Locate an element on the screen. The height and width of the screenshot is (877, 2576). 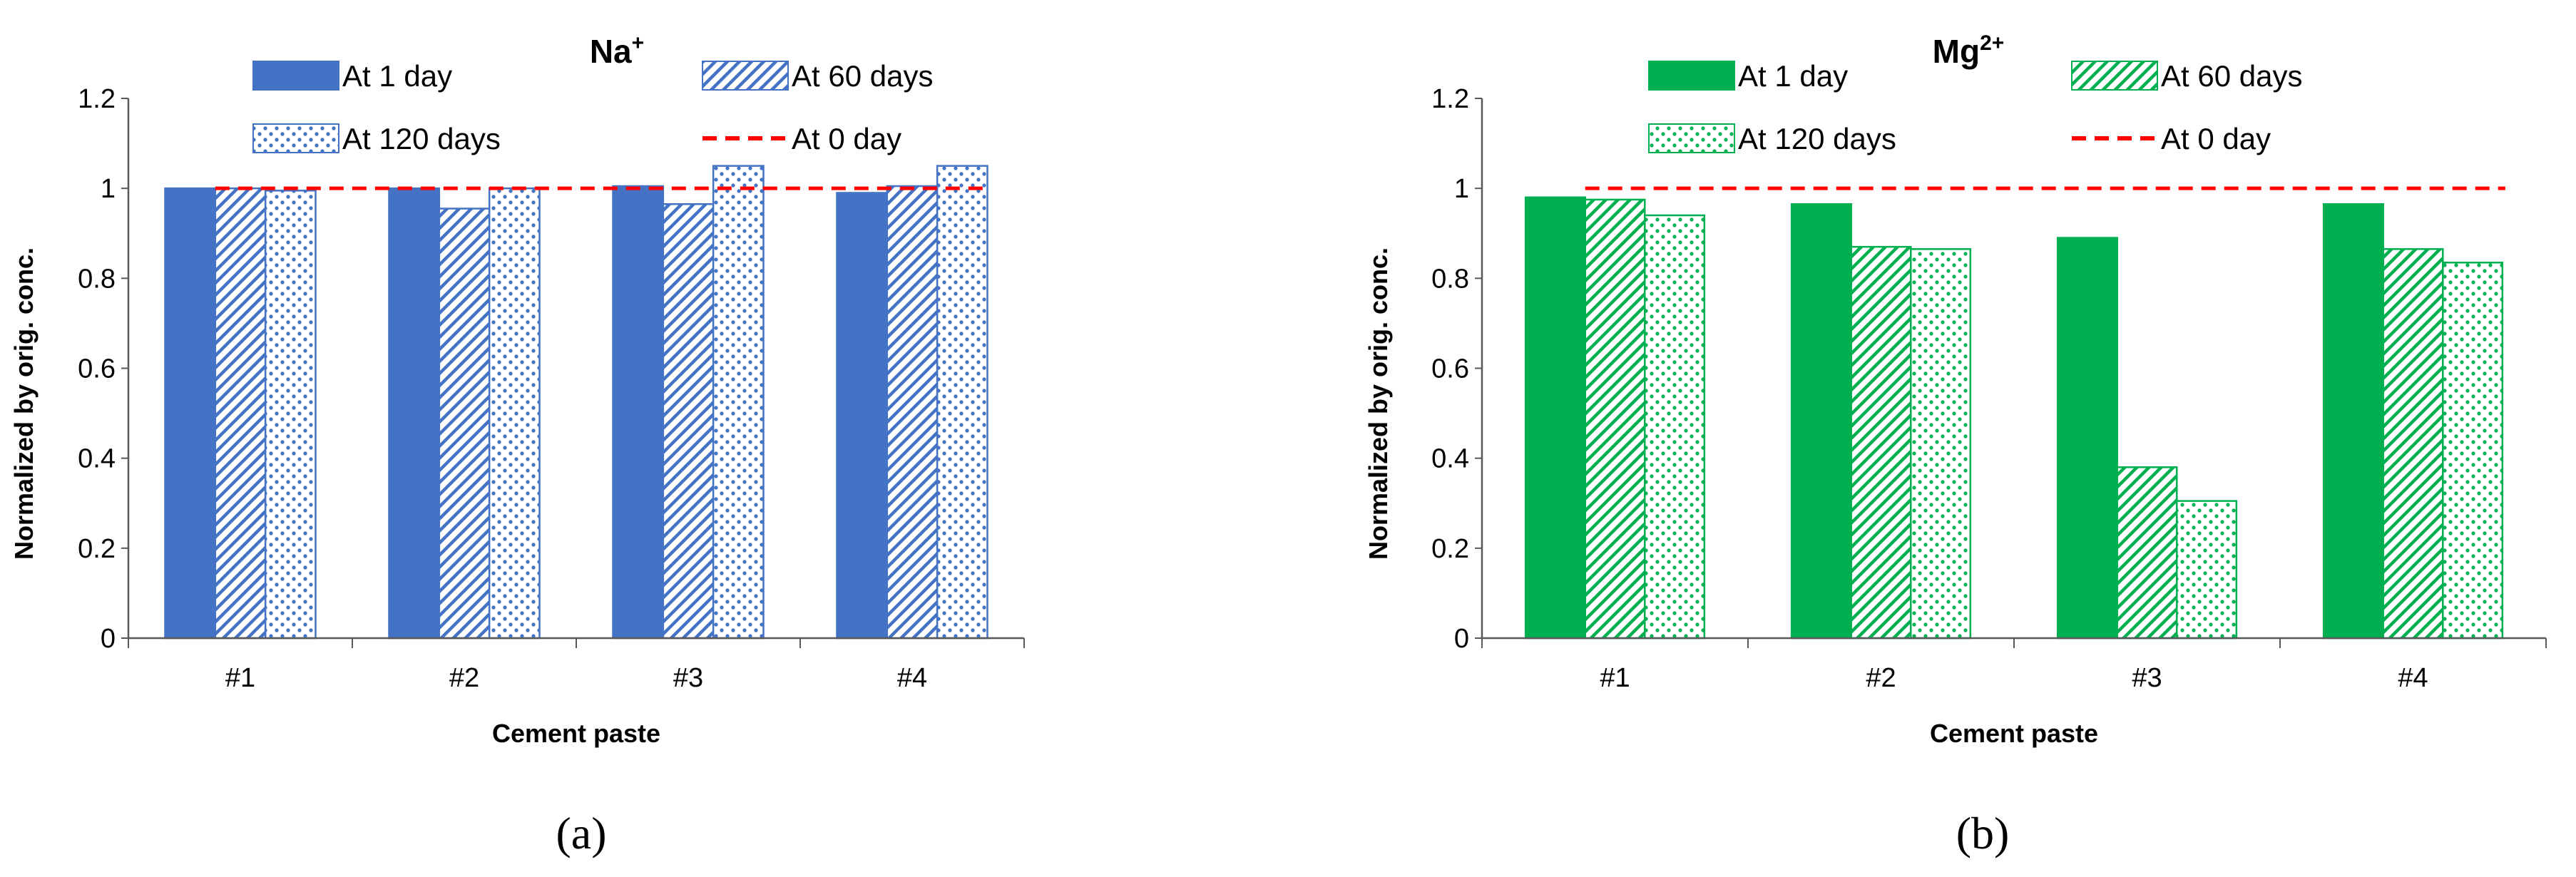
chart-title: Na+ is located at coordinates (617, 51).